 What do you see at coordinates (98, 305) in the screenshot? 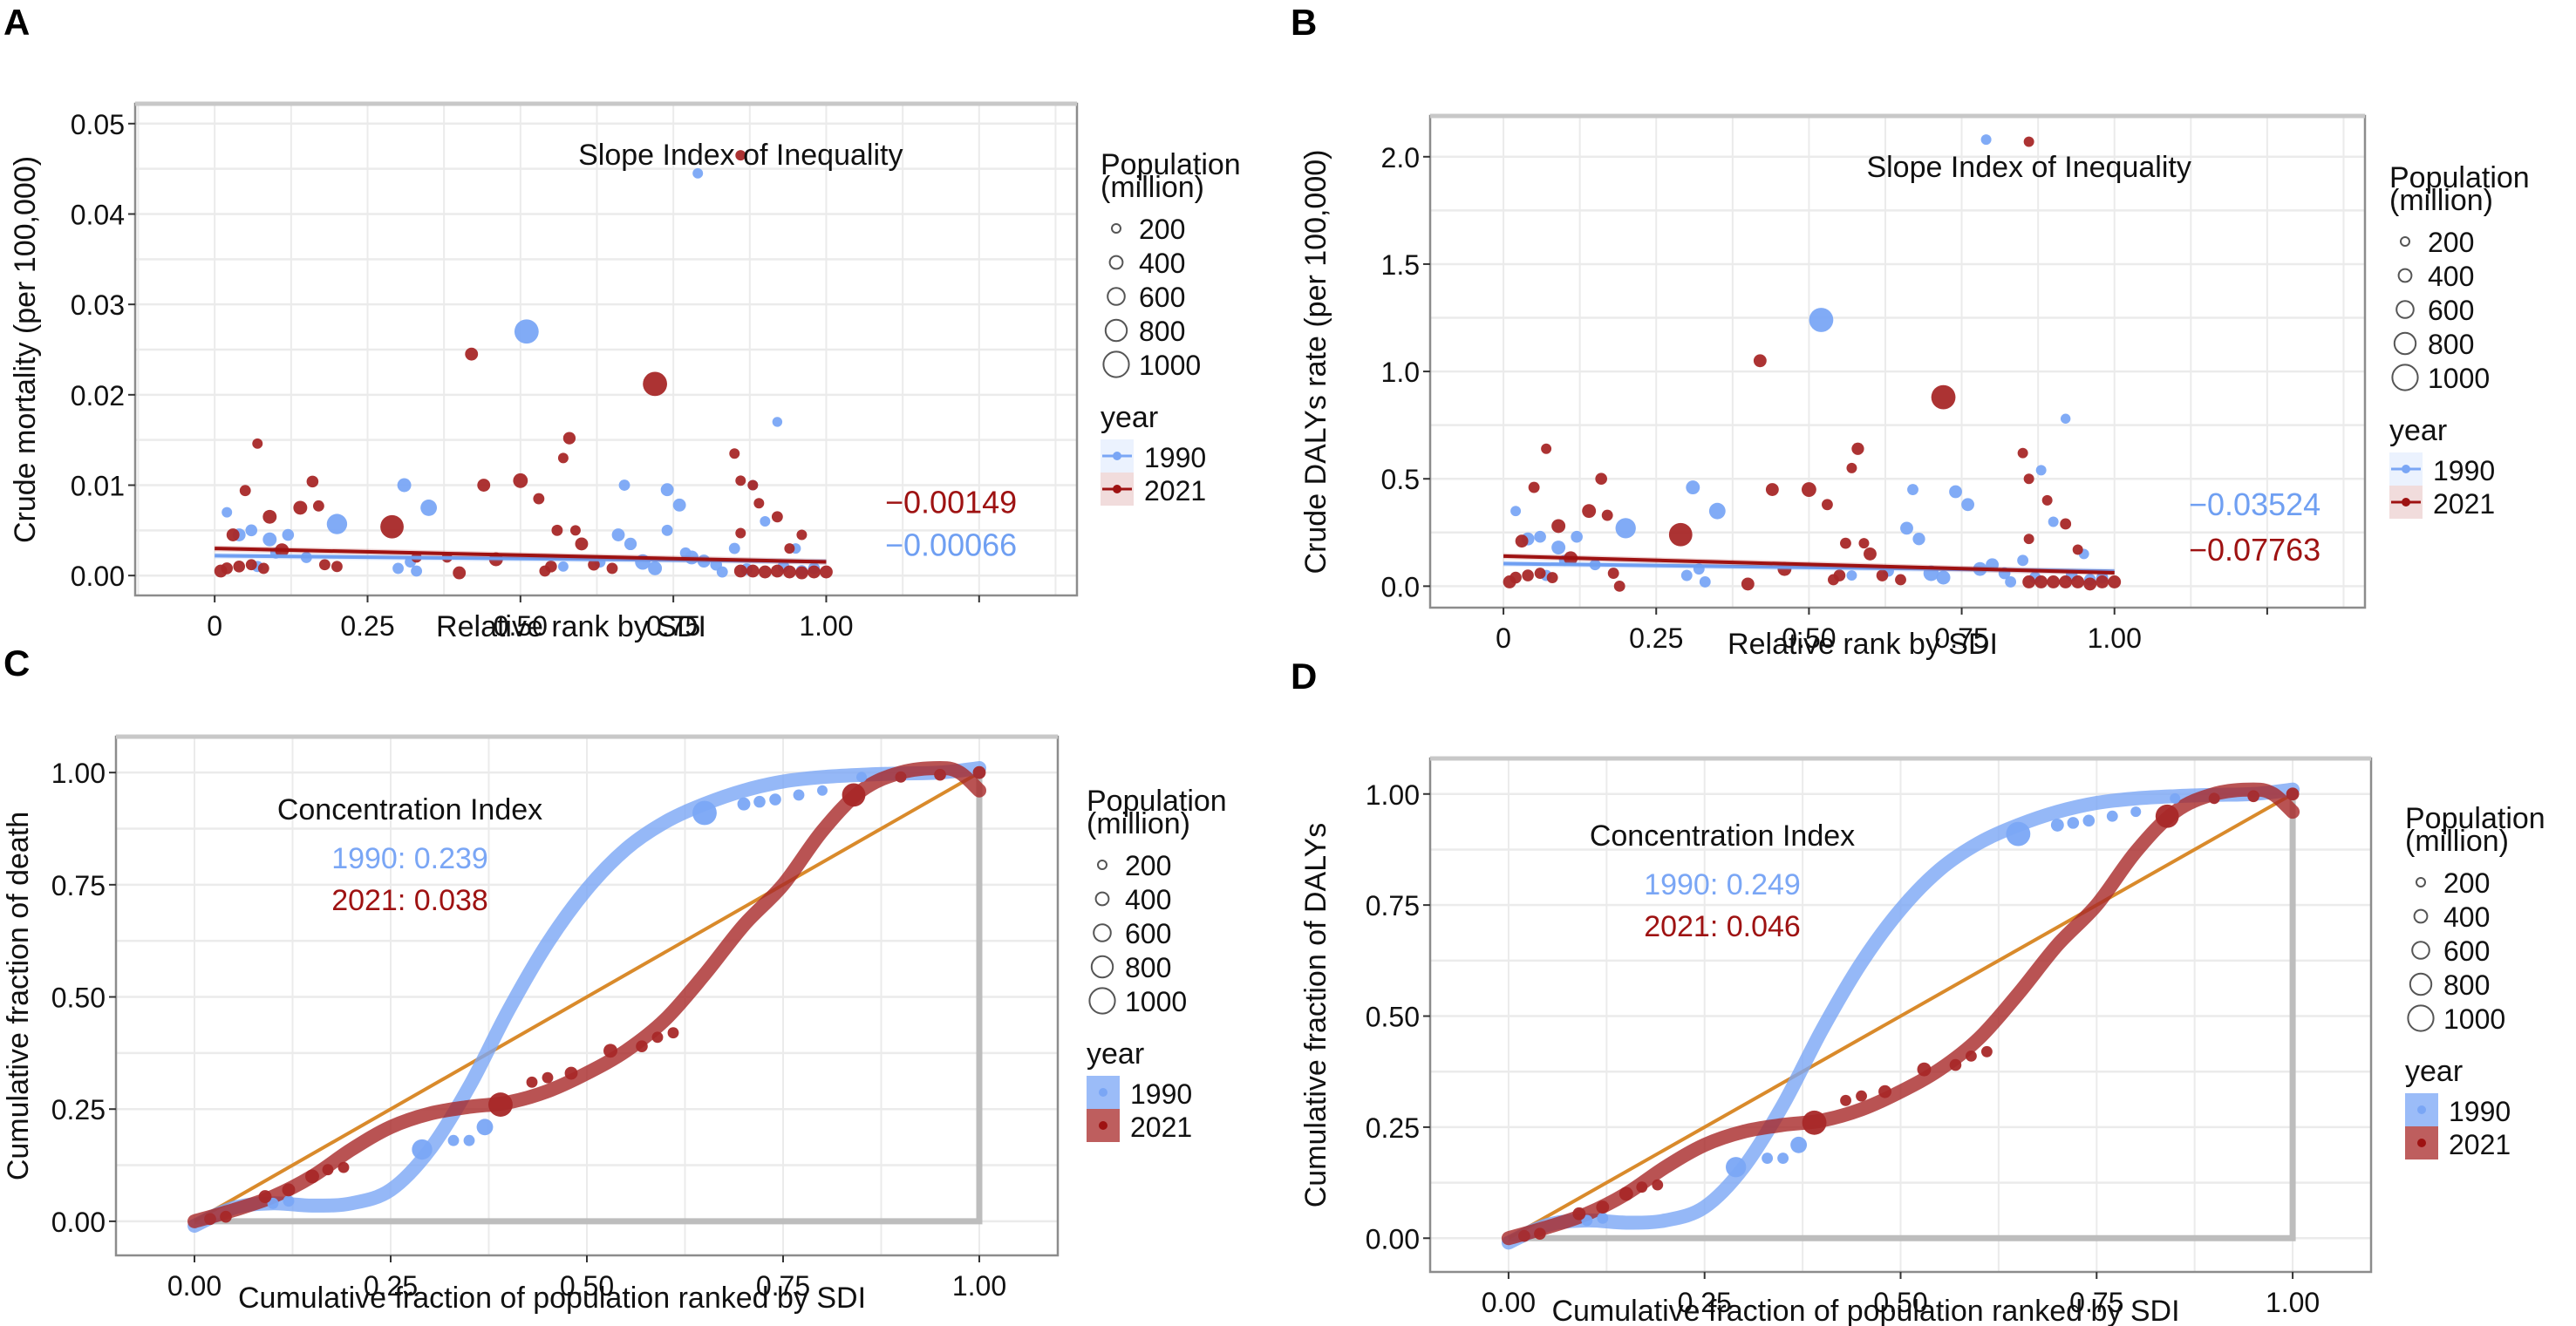
I see `y-tick-label: 0.03` at bounding box center [98, 305].